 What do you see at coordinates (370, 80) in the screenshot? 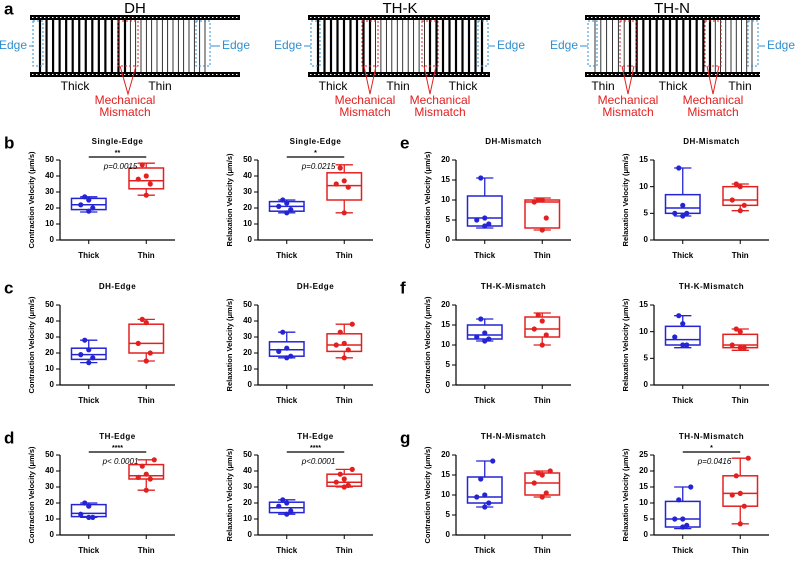
I see `mismatch-arrow` at bounding box center [370, 80].